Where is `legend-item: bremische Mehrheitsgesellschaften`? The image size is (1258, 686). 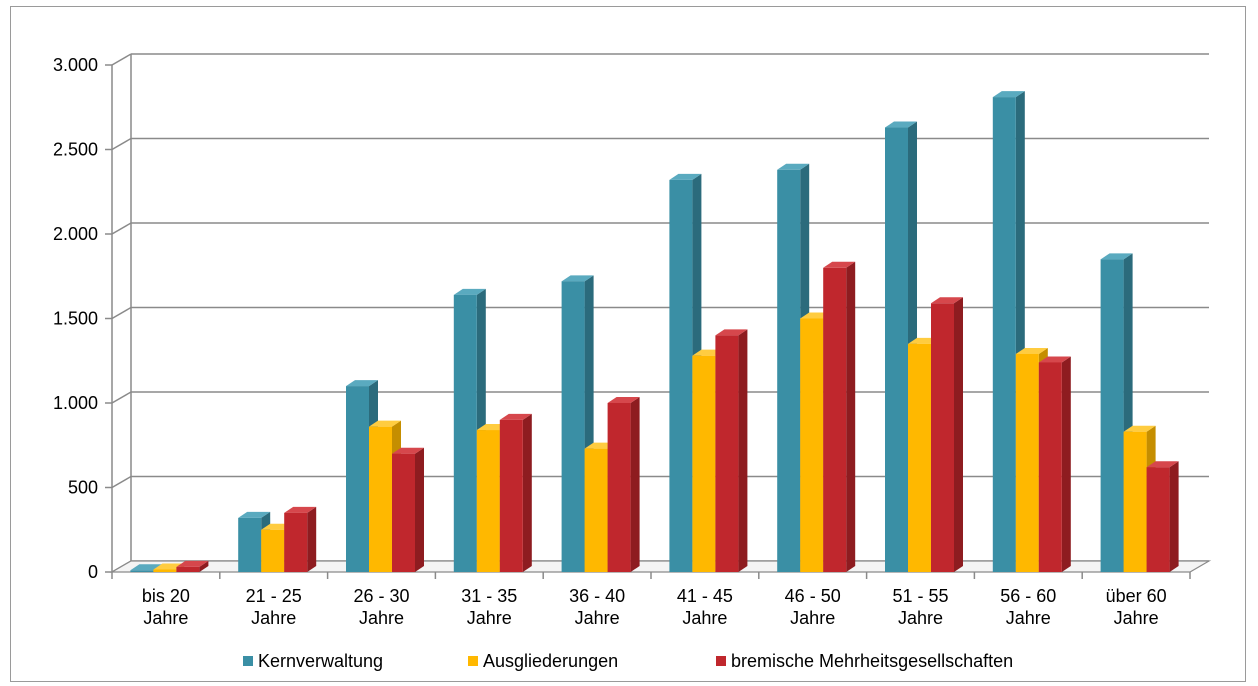 legend-item: bremische Mehrheitsgesellschaften is located at coordinates (864, 661).